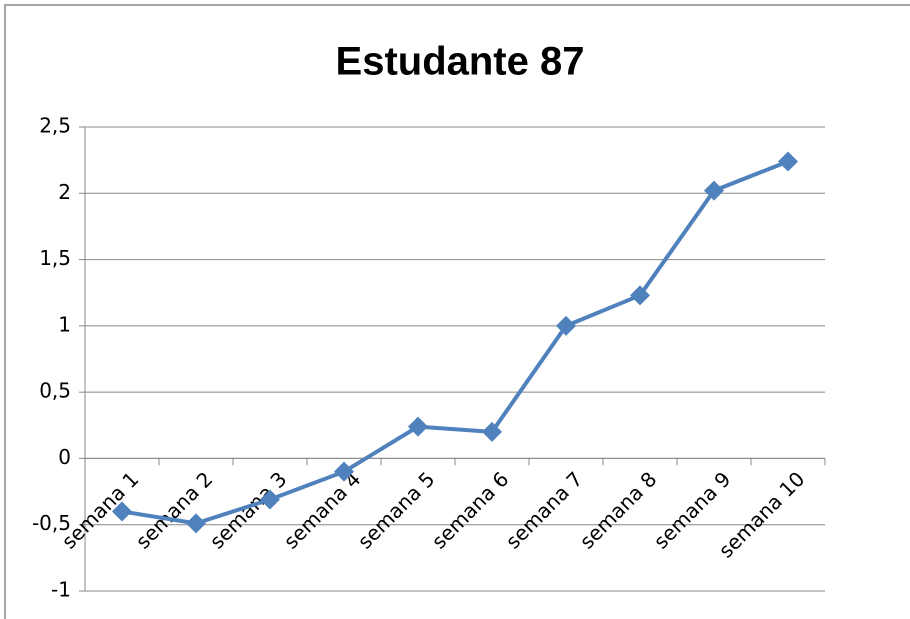 The width and height of the screenshot is (910, 619). What do you see at coordinates (64, 324) in the screenshot?
I see `y-tick-label: 1` at bounding box center [64, 324].